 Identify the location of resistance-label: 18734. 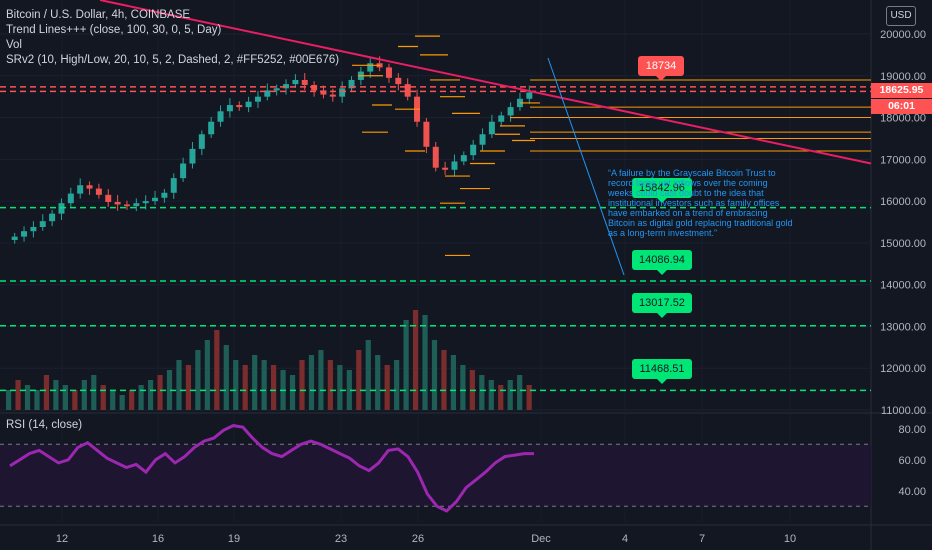
(661, 68).